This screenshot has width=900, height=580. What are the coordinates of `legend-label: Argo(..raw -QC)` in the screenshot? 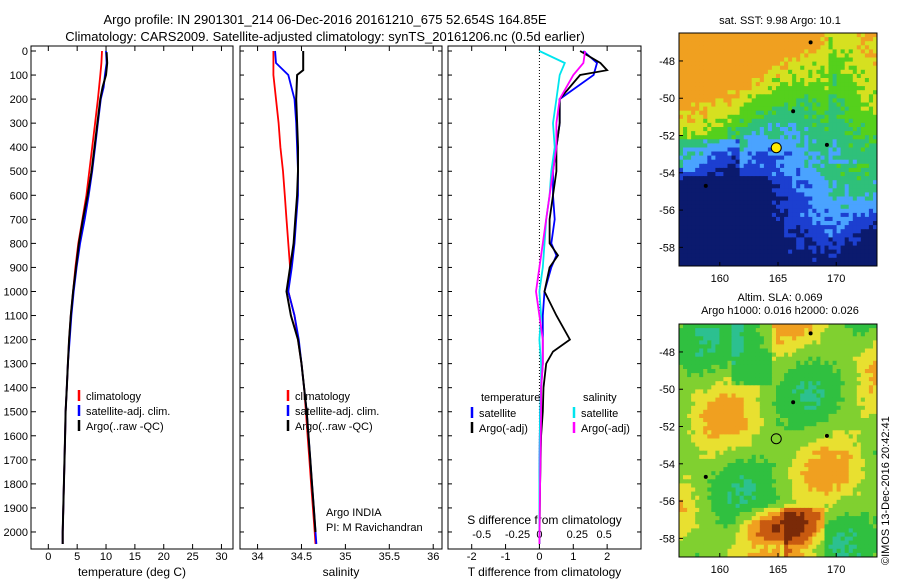 It's located at (334, 427).